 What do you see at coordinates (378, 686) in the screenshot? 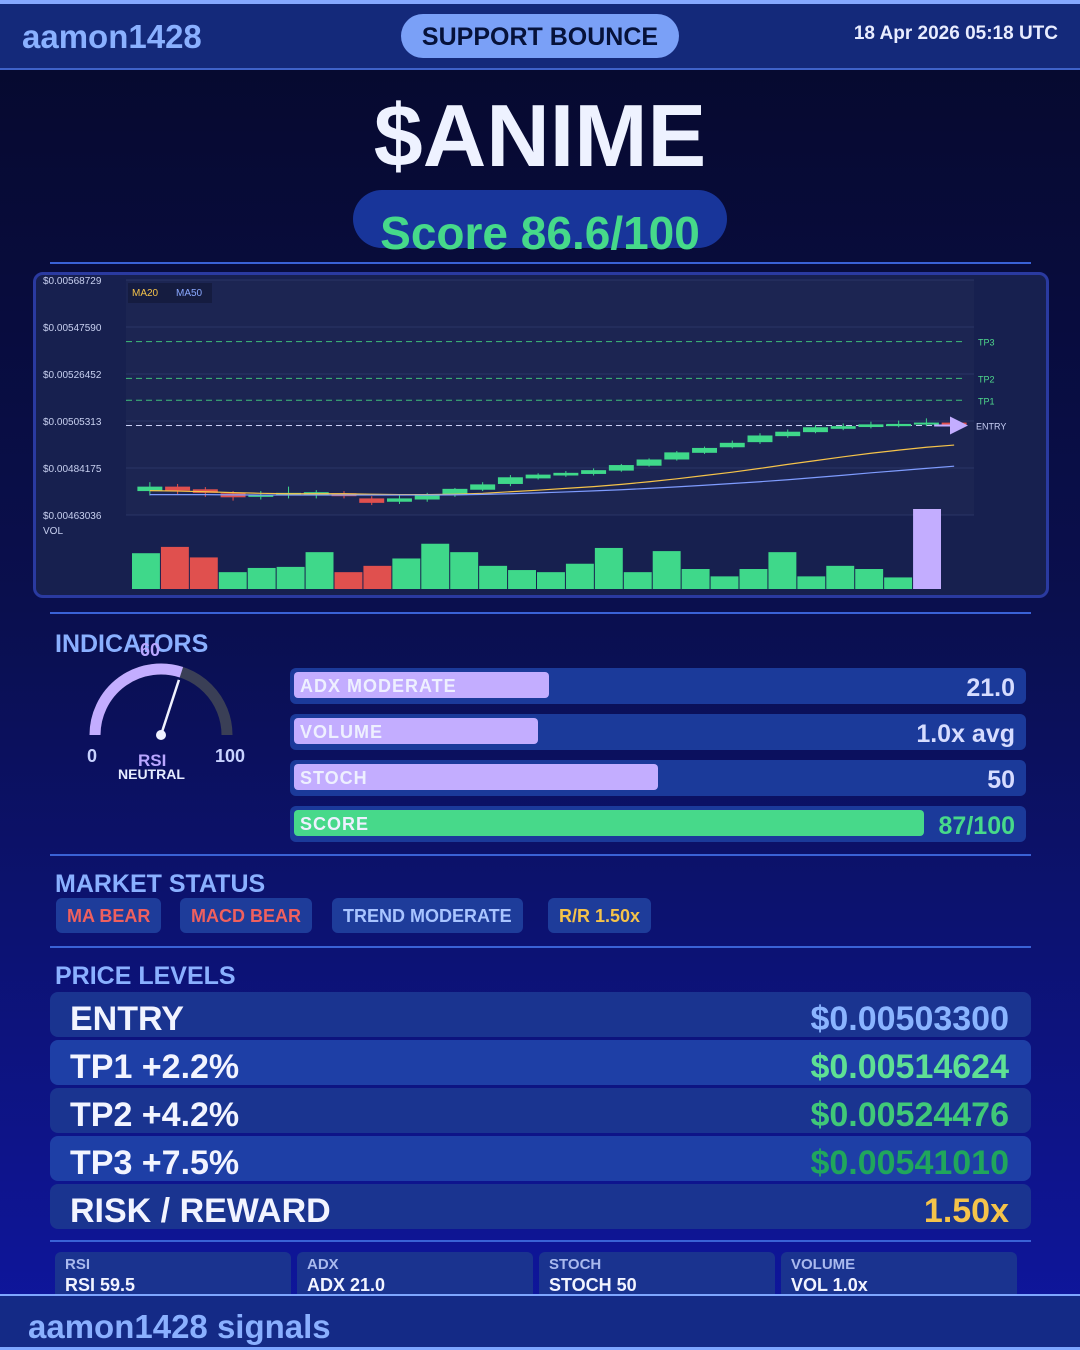
I see `indicator-name: ADX MODERATE` at bounding box center [378, 686].